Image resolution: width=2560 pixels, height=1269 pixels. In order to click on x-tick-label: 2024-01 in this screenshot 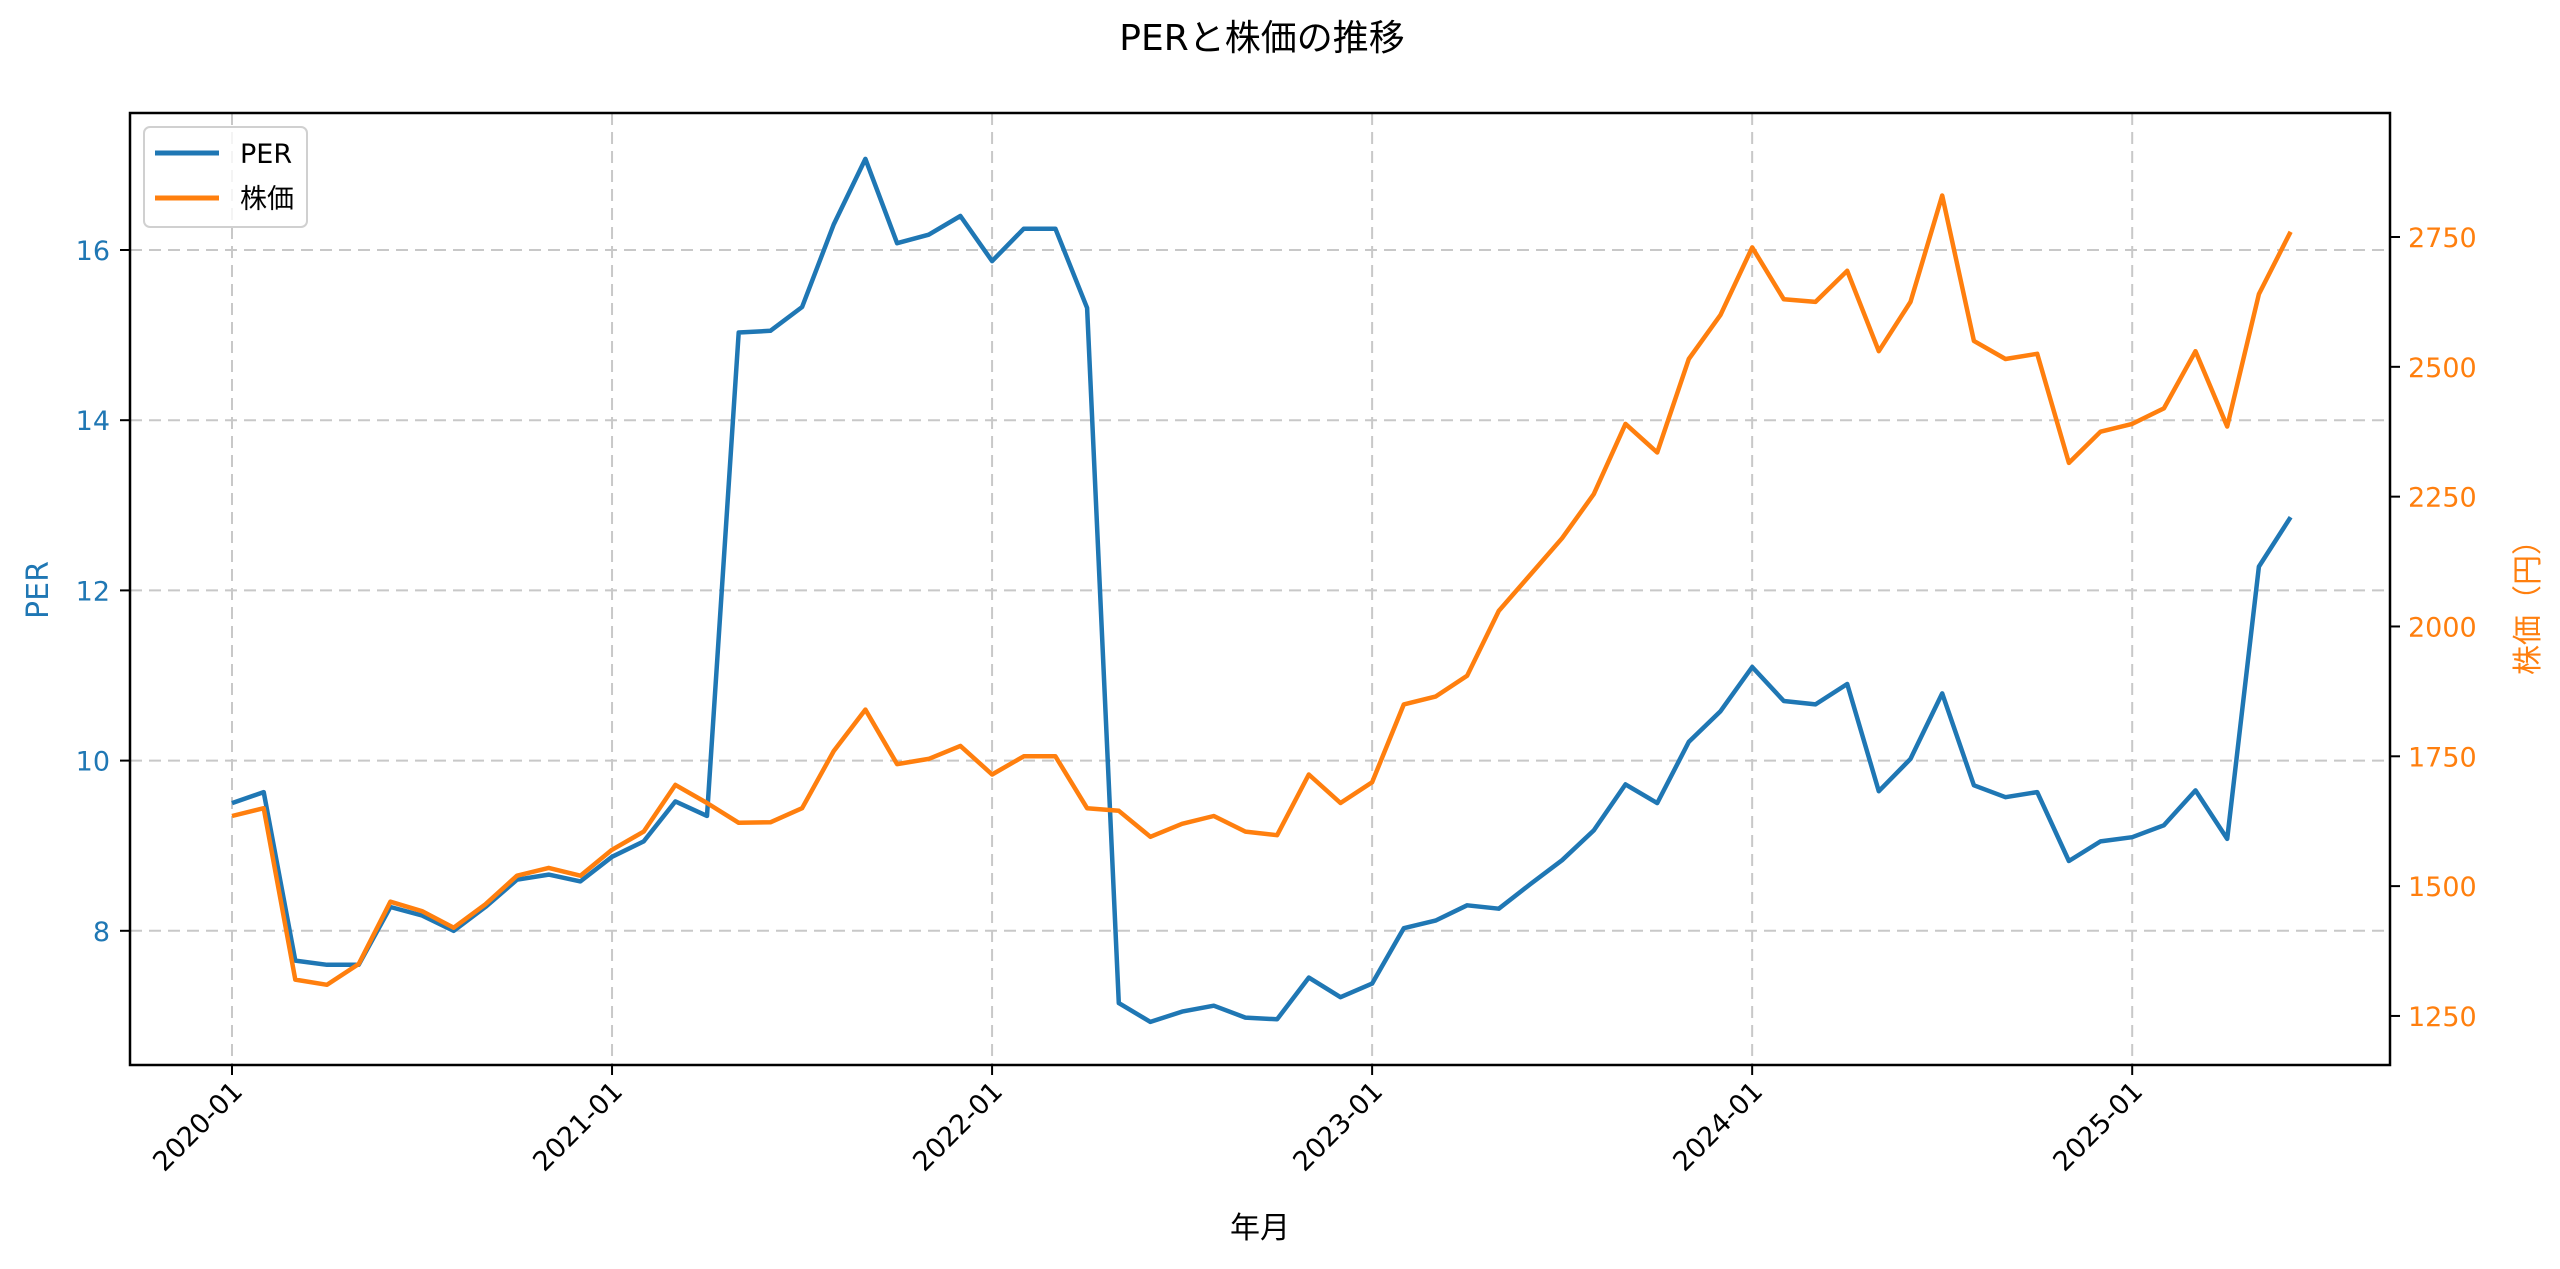, I will do `click(1718, 1127)`.